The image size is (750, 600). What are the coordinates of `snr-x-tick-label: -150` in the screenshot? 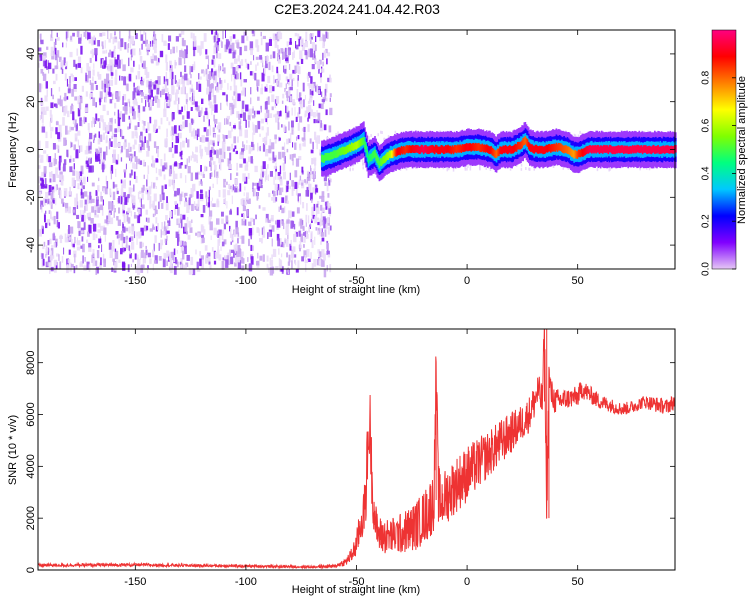 It's located at (135, 582).